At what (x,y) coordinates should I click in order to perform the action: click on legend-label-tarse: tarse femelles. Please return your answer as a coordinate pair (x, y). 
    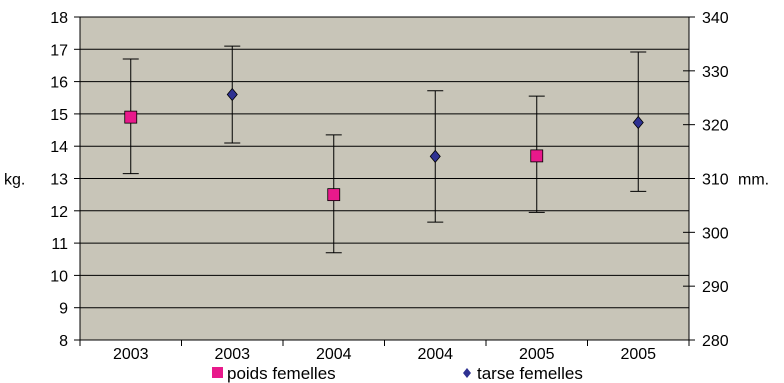
    Looking at the image, I should click on (530, 373).